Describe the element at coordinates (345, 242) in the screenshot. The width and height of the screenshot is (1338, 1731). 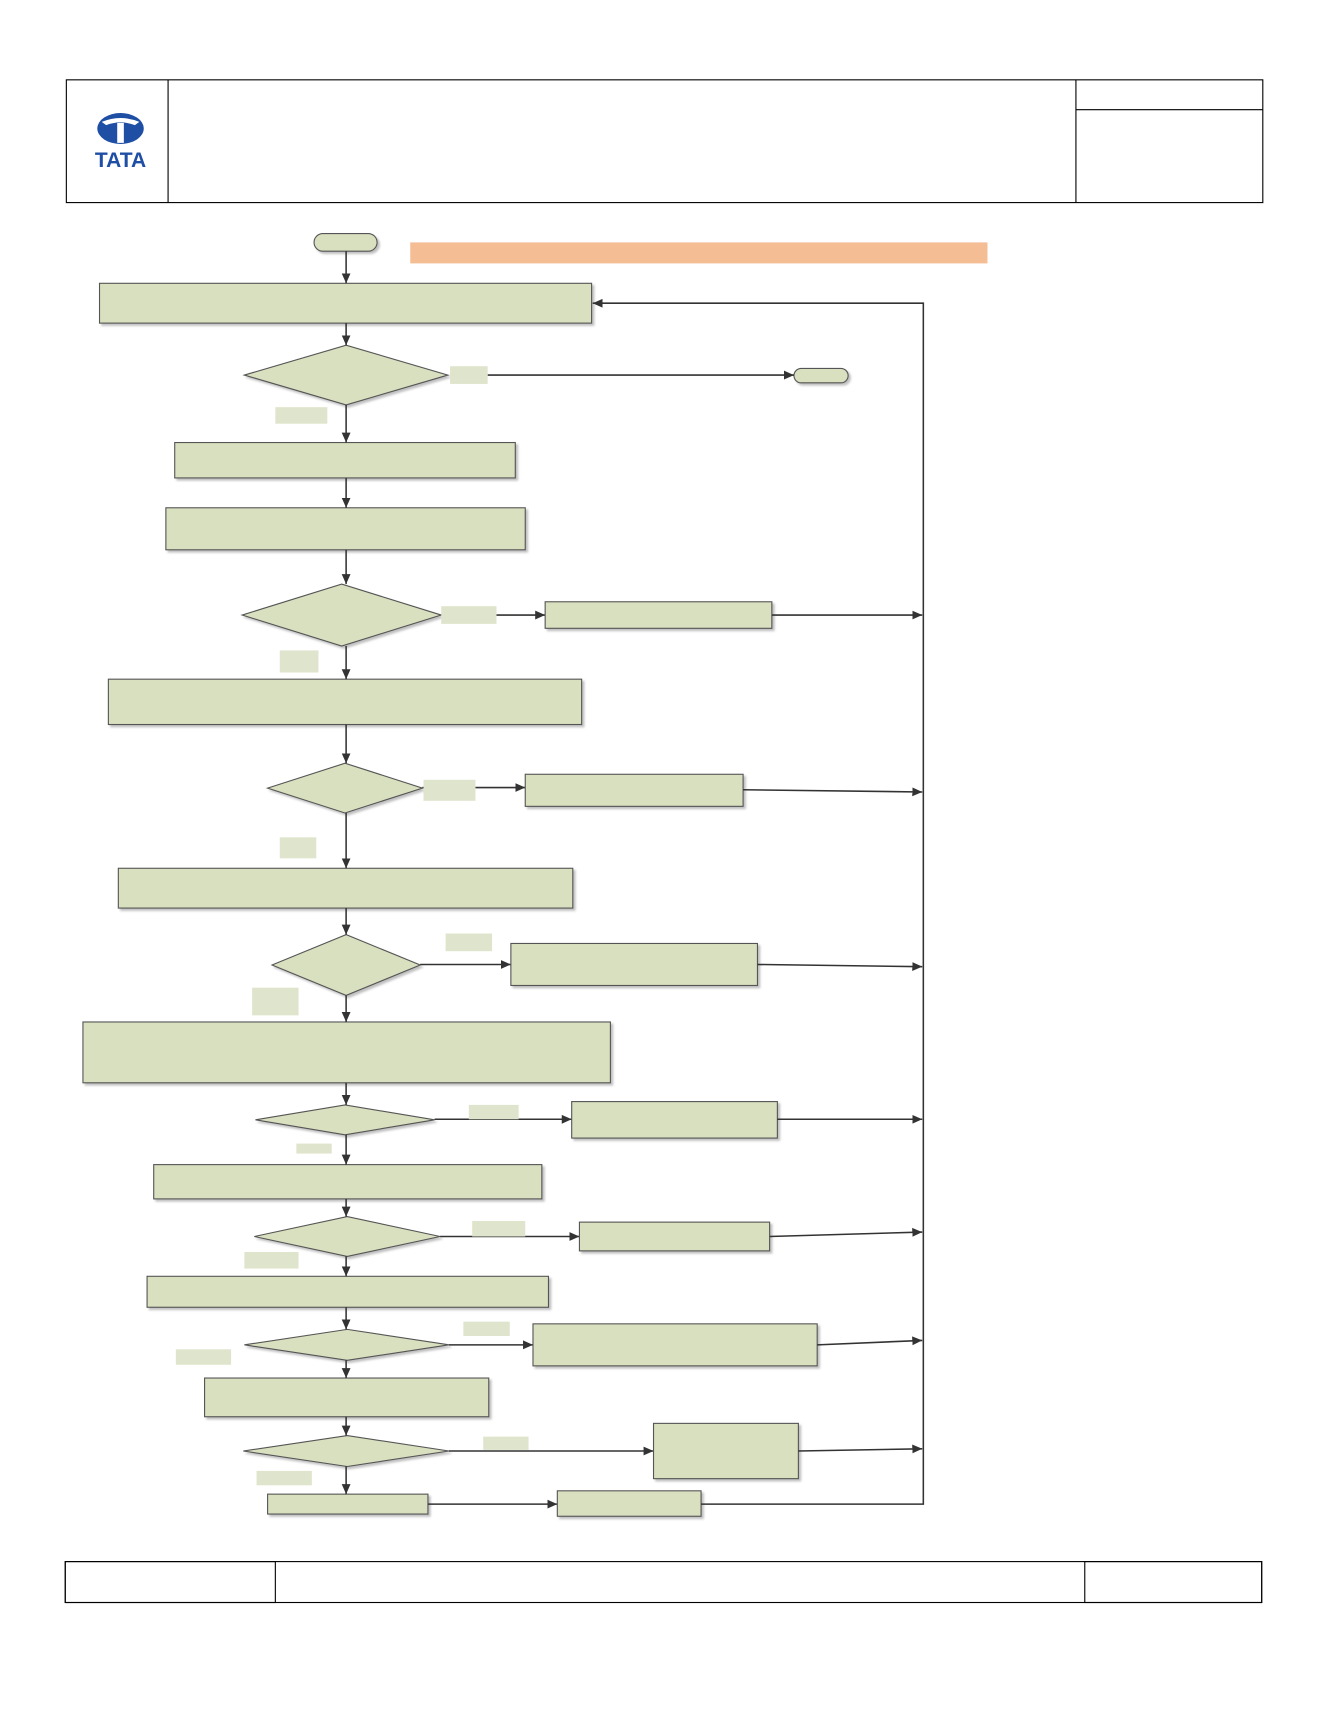
I see `start-terminator` at that location.